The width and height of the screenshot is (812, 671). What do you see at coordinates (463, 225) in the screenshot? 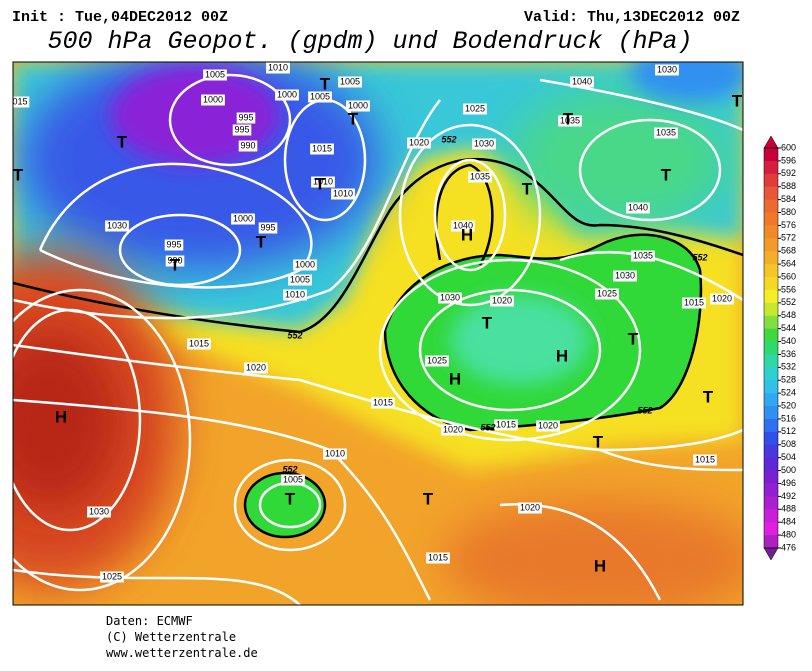
I see `isobar-label: 1040` at bounding box center [463, 225].